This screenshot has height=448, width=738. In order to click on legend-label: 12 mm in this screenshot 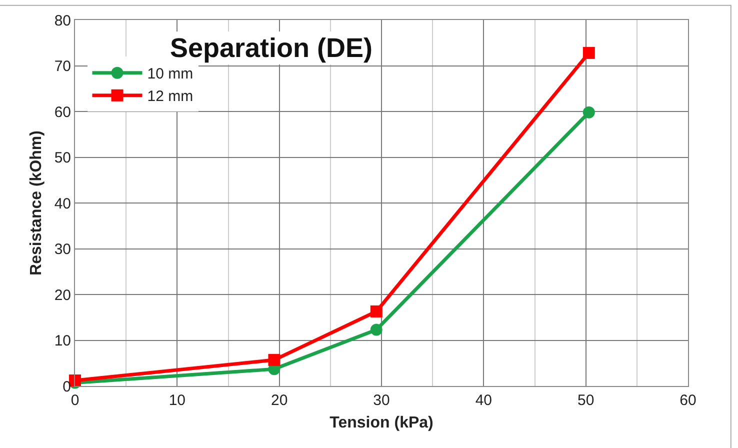, I will do `click(170, 97)`.